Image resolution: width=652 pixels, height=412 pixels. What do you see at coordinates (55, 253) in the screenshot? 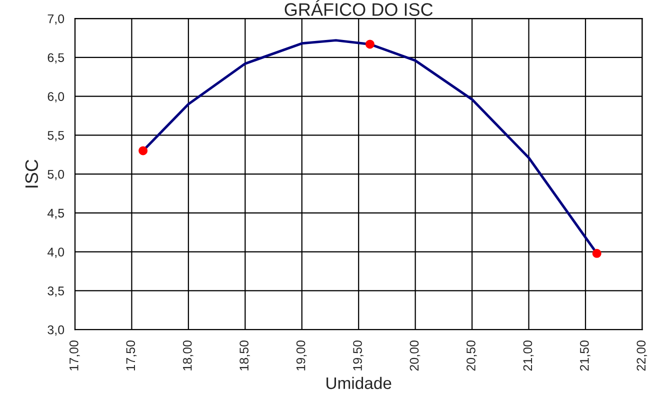
I see `y-tick-label: 4,0` at bounding box center [55, 253].